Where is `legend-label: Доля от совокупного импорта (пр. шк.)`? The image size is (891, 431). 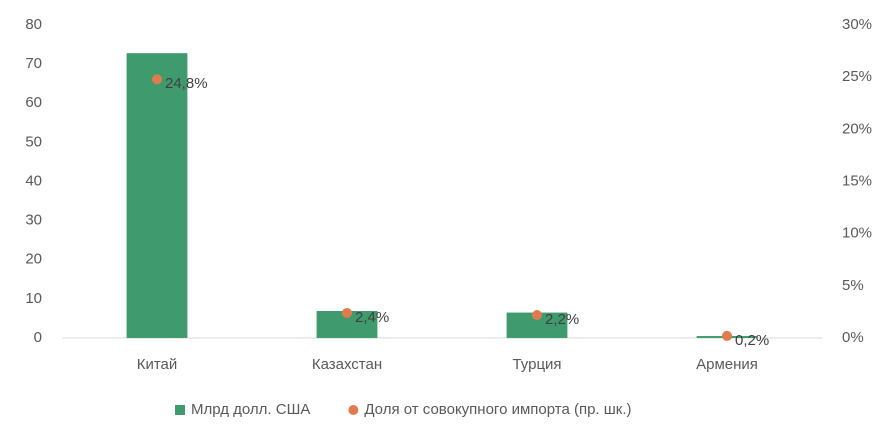 legend-label: Доля от совокупного импорта (пр. шк.) is located at coordinates (497, 409).